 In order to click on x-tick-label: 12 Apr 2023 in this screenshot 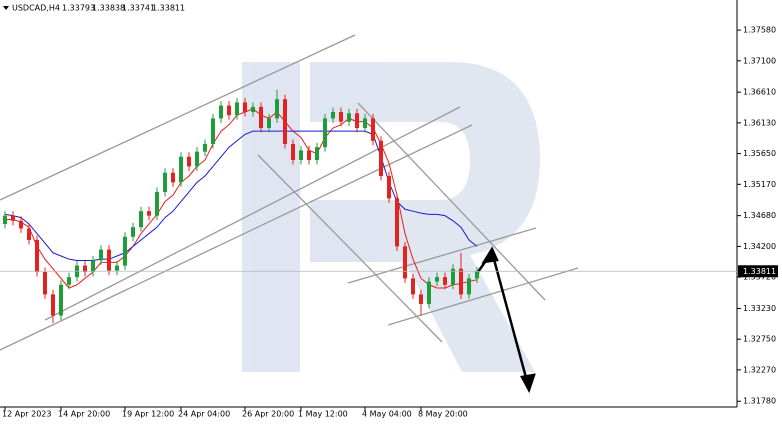, I will do `click(26, 414)`.